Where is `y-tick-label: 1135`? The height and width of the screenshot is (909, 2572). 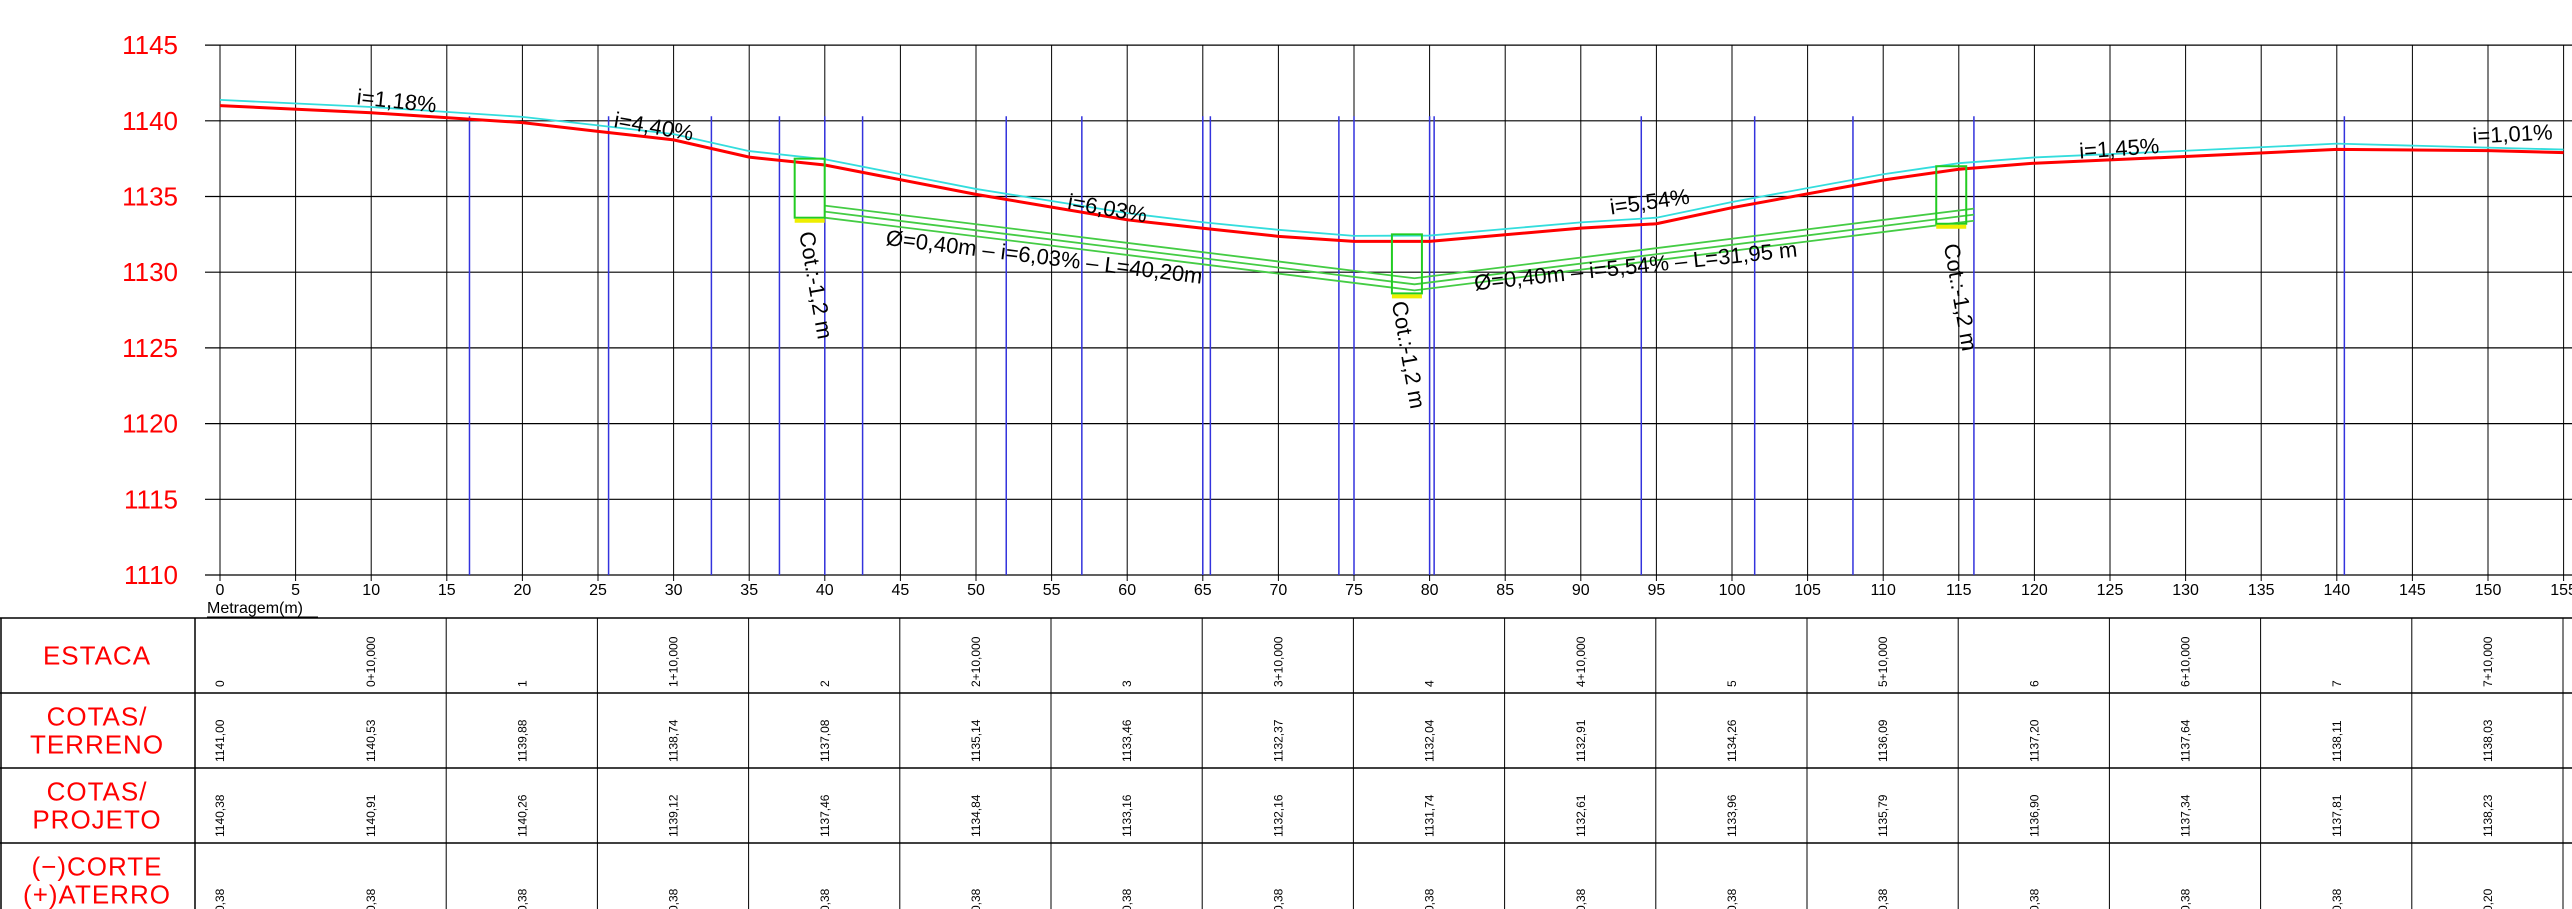
y-tick-label: 1135 is located at coordinates (150, 197).